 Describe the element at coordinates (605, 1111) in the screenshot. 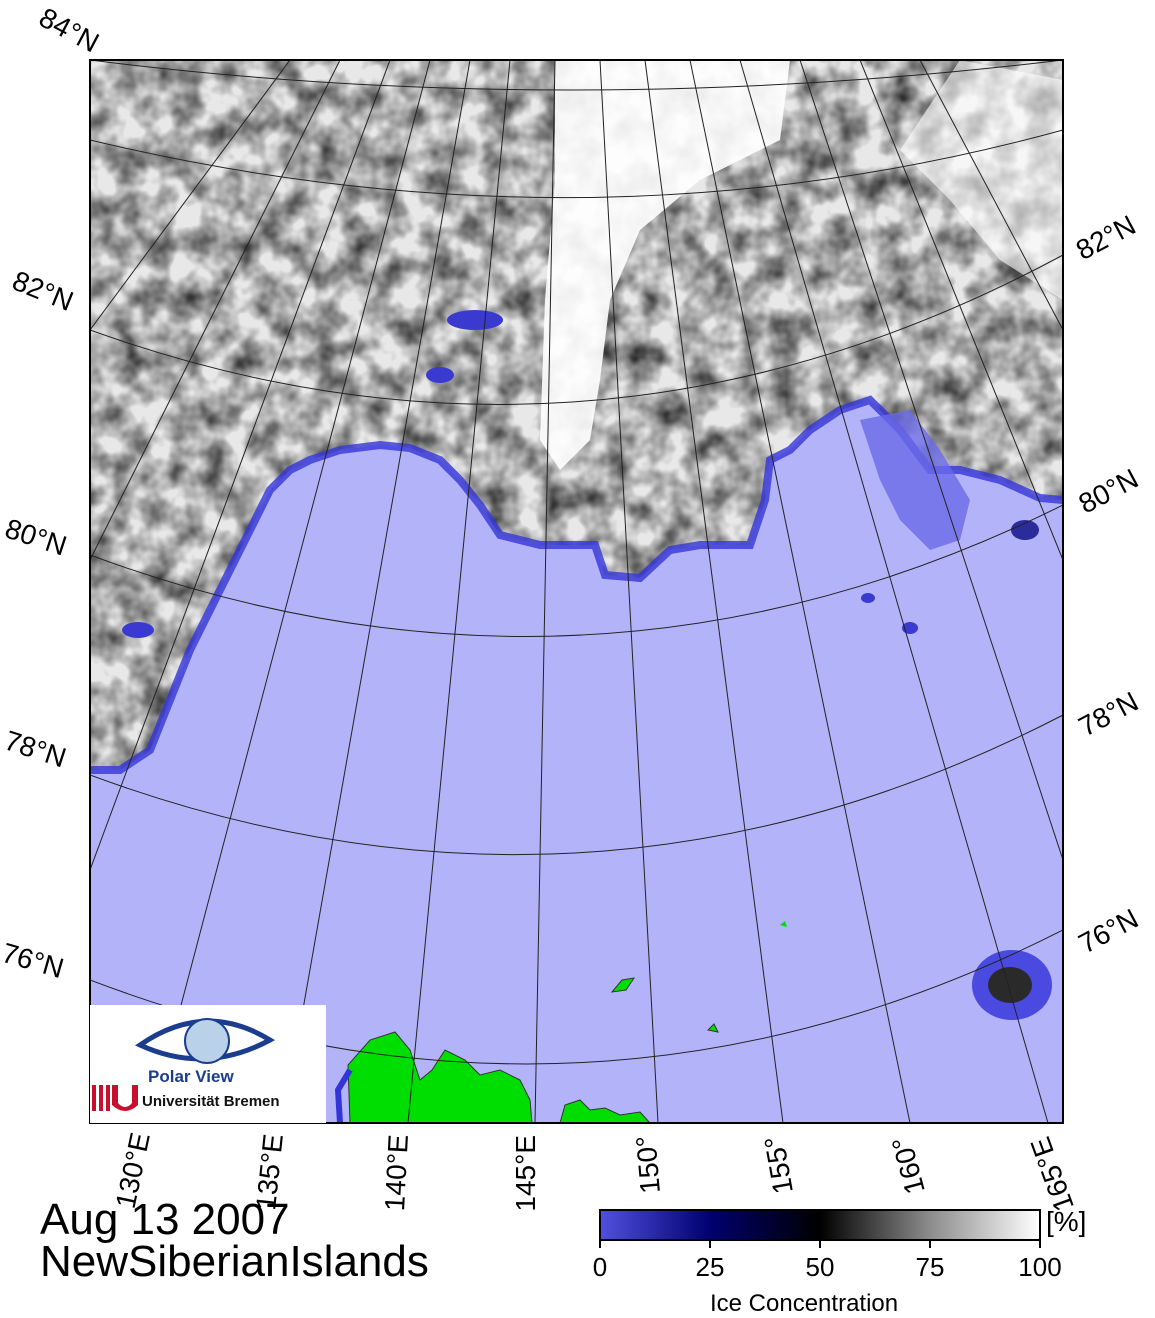

I see `land-new-siberia` at that location.